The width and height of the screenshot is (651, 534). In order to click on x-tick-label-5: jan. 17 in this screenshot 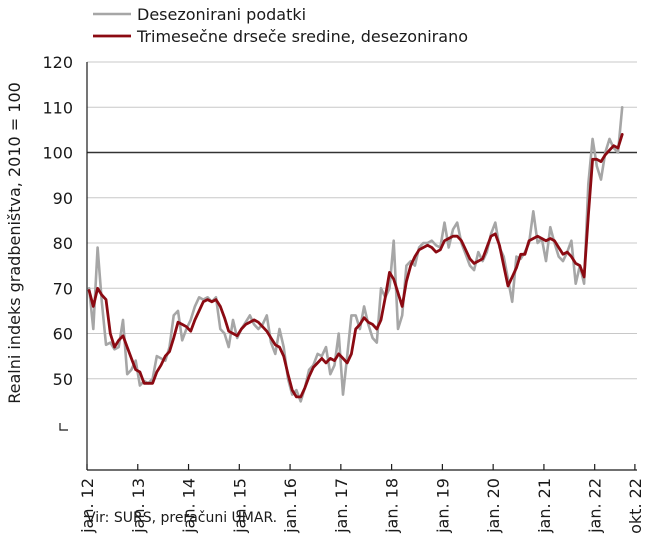, I will do `click(341, 506)`.